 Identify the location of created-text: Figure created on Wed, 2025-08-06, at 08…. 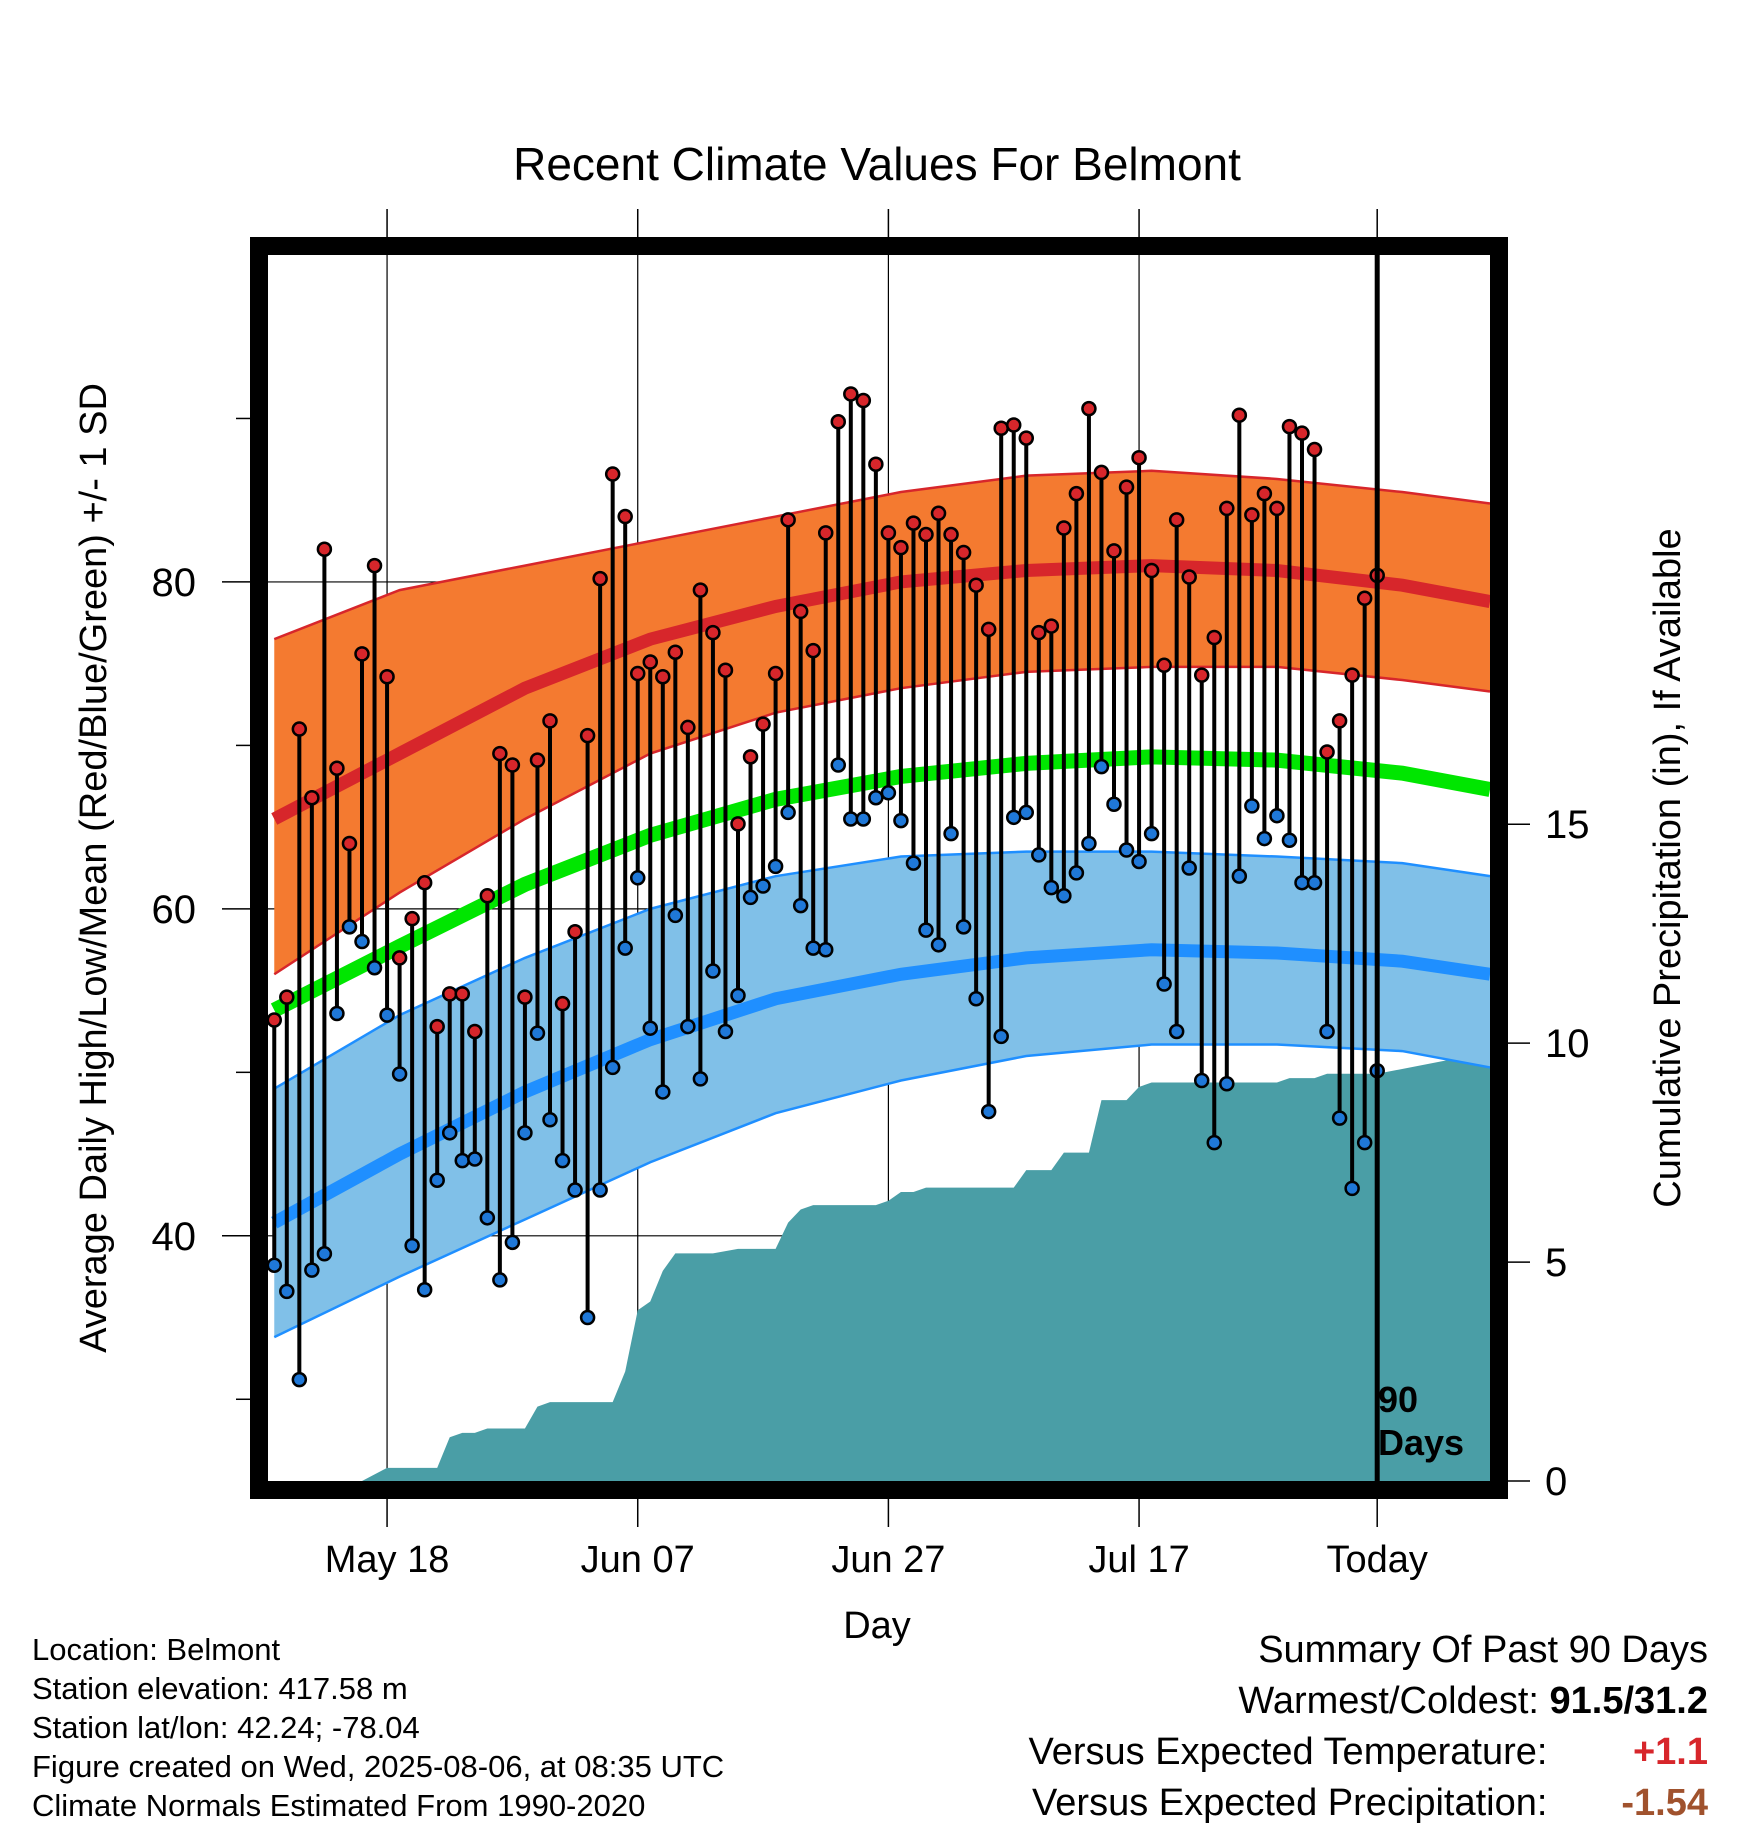
(378, 1766).